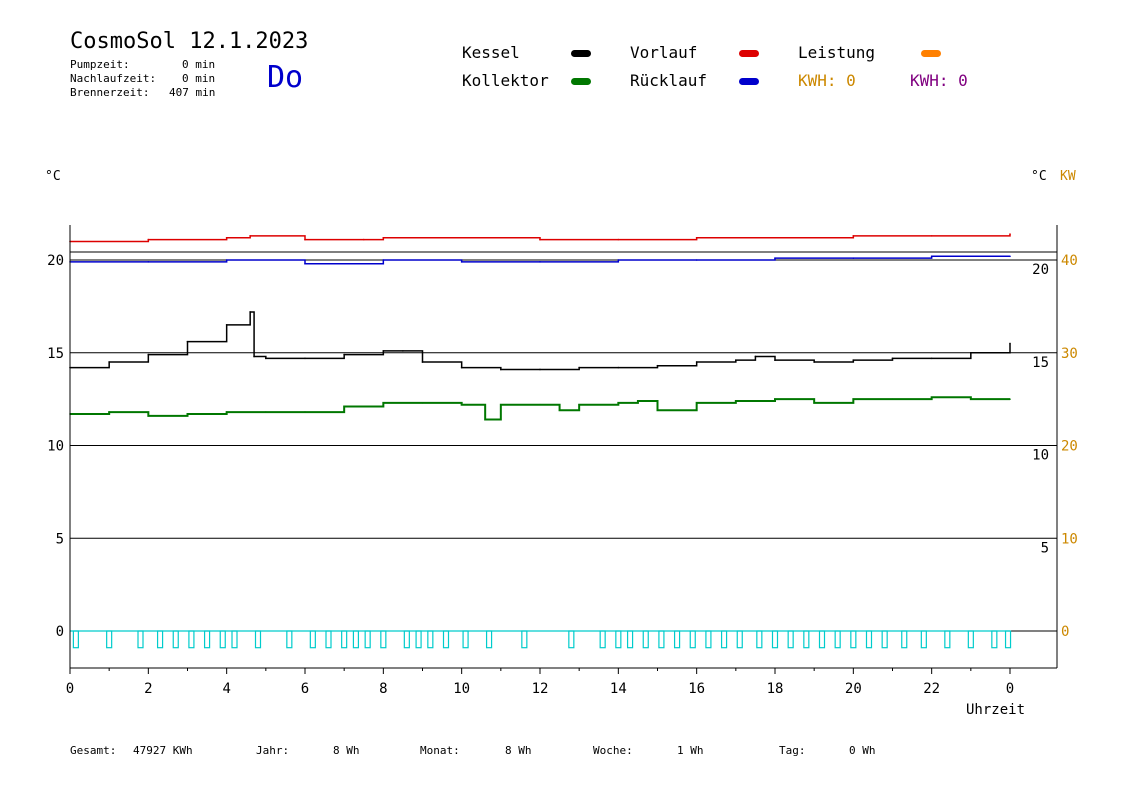  I want to click on x-tick-label-3: 6, so click(305, 689).